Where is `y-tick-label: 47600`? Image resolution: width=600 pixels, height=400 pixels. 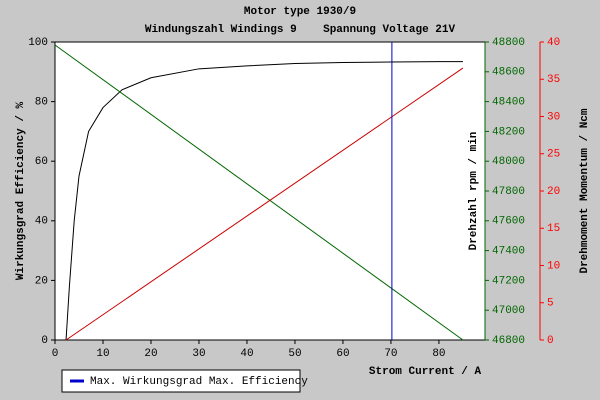 y-tick-label: 47600 is located at coordinates (508, 222).